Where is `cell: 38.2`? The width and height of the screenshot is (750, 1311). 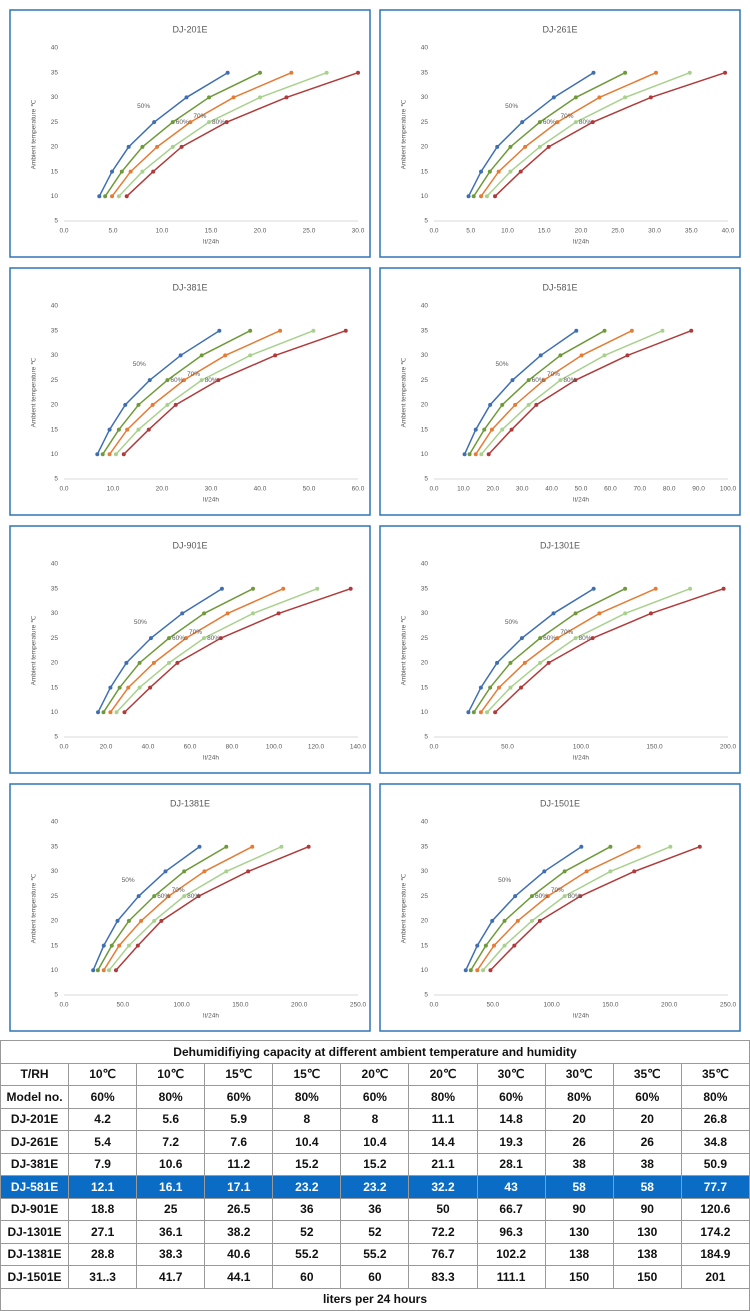 cell: 38.2 is located at coordinates (239, 1232).